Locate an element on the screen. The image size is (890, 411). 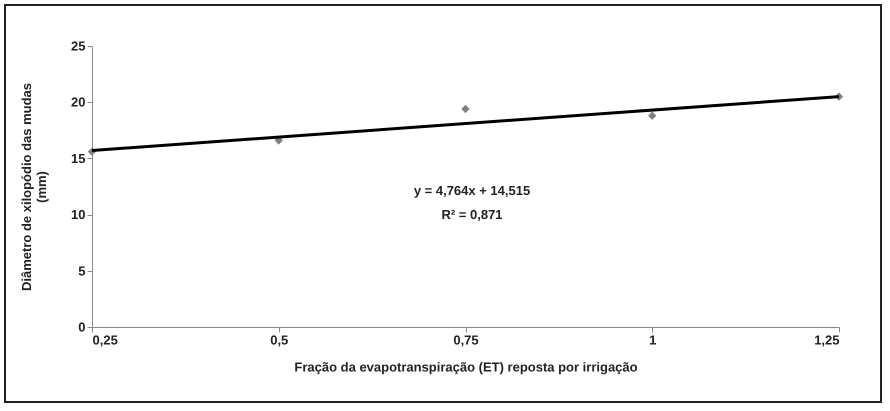
y-tick-label: 0 is located at coordinates (82, 327).